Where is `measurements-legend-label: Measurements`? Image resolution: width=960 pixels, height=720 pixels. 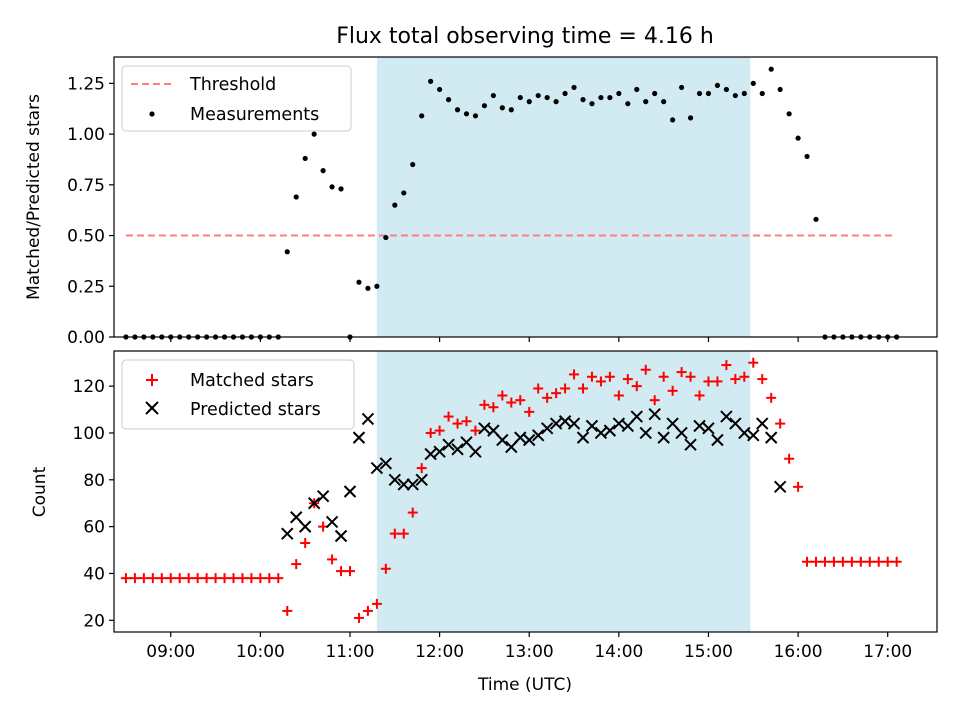 measurements-legend-label: Measurements is located at coordinates (254, 115).